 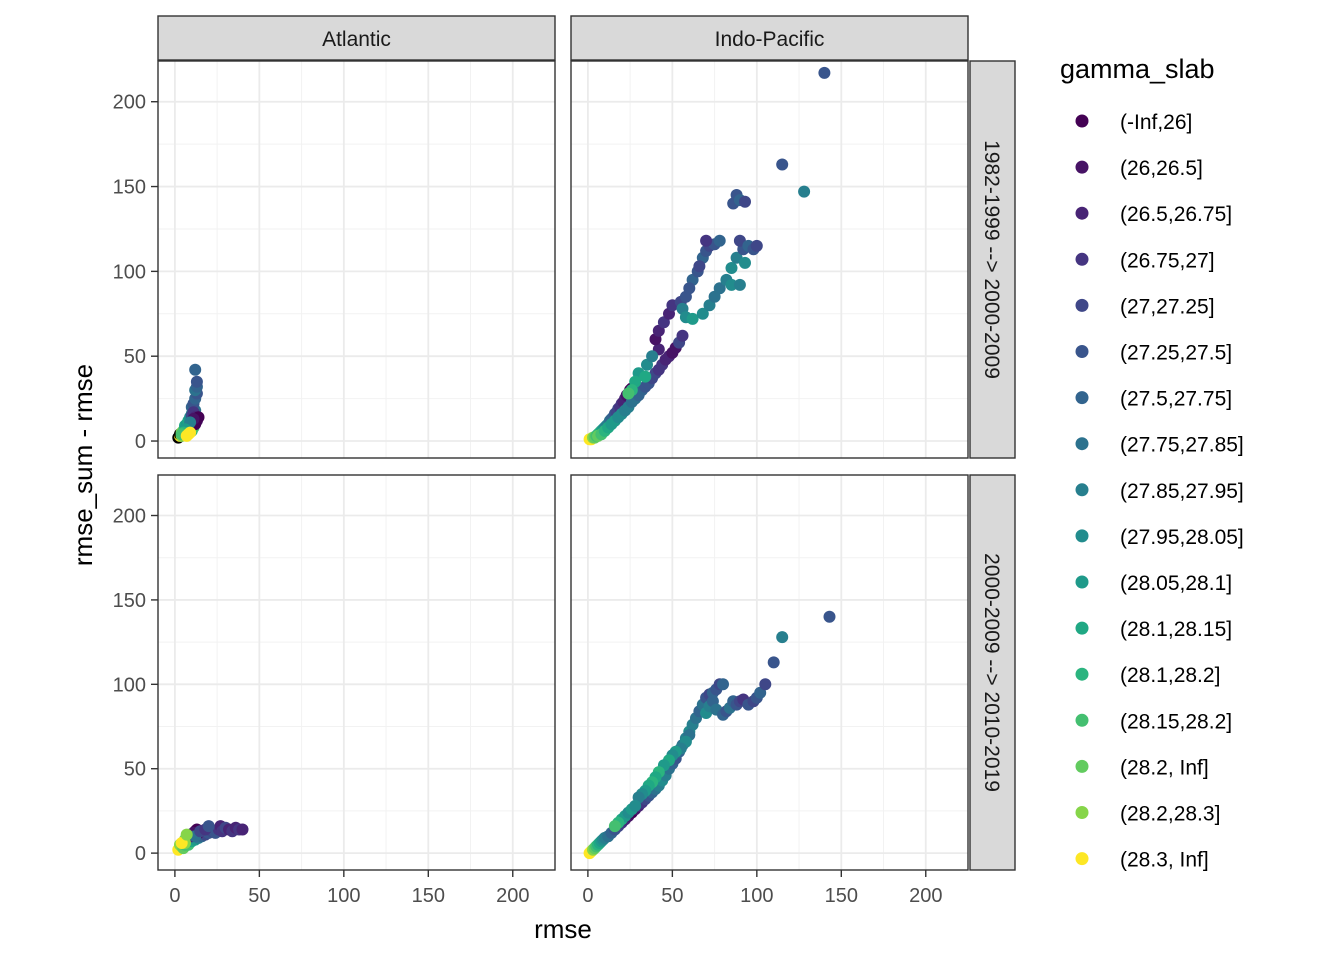 I want to click on legend-item: (-Inf,26], so click(x=1133, y=122).